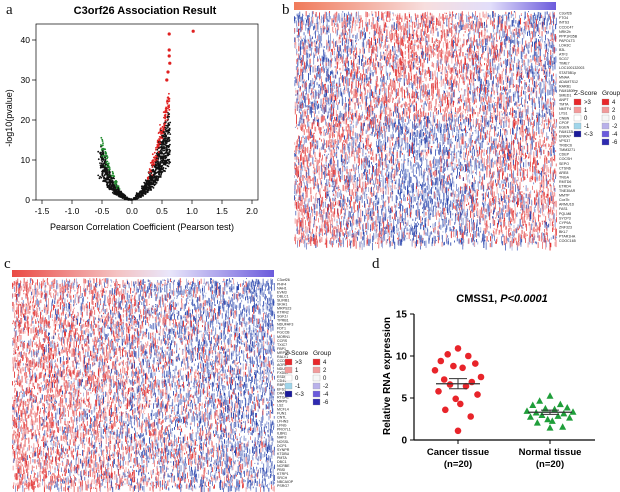 Image resolution: width=620 pixels, height=492 pixels. What do you see at coordinates (568, 36) in the screenshot?
I see `gene-label: PPP1R35B` at bounding box center [568, 36].